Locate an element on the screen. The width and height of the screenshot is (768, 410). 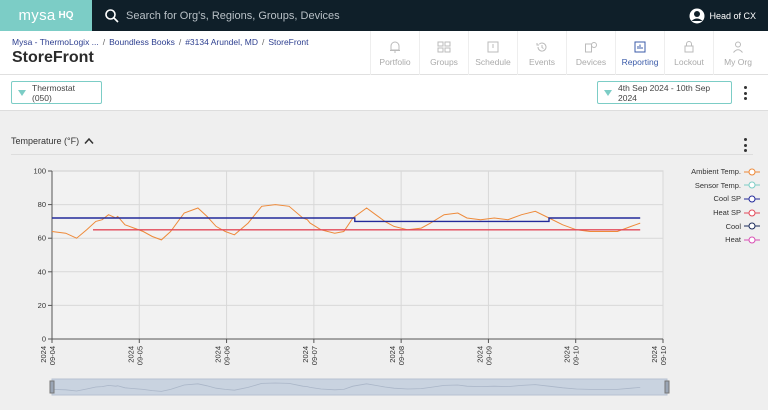
device-select: Thermostat (050) is located at coordinates (56, 92).